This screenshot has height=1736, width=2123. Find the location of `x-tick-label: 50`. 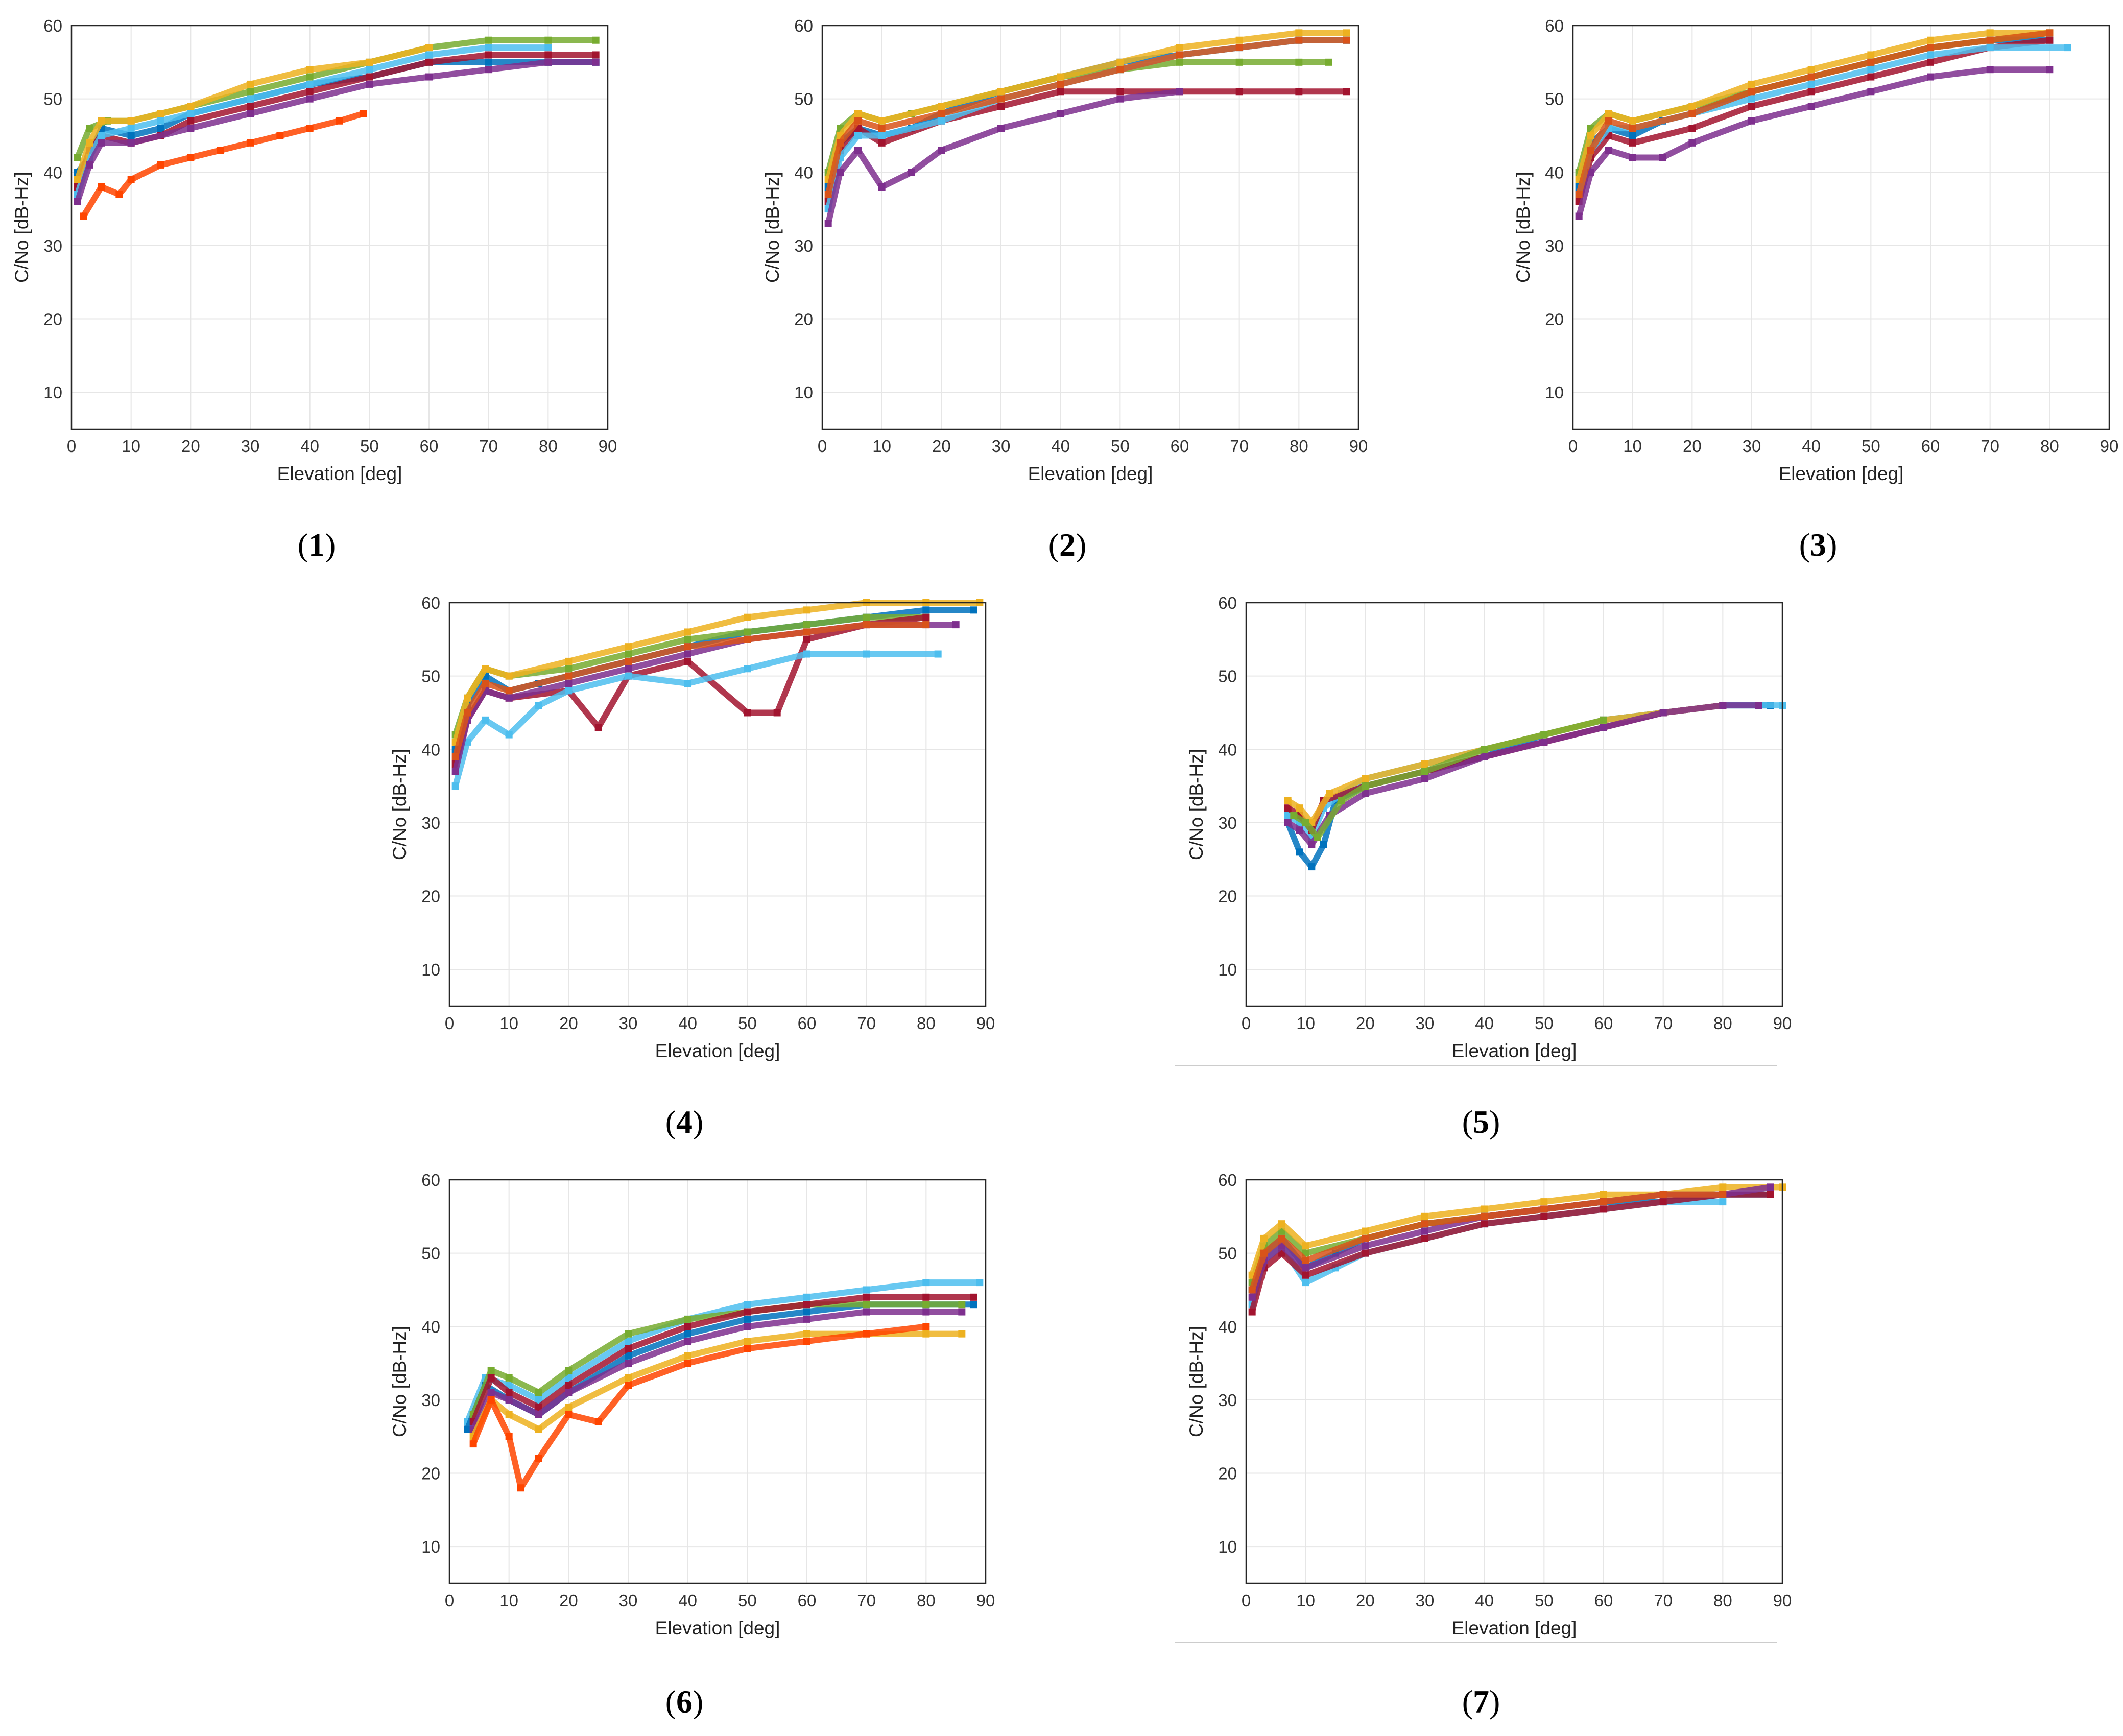

x-tick-label: 50 is located at coordinates (1120, 447).